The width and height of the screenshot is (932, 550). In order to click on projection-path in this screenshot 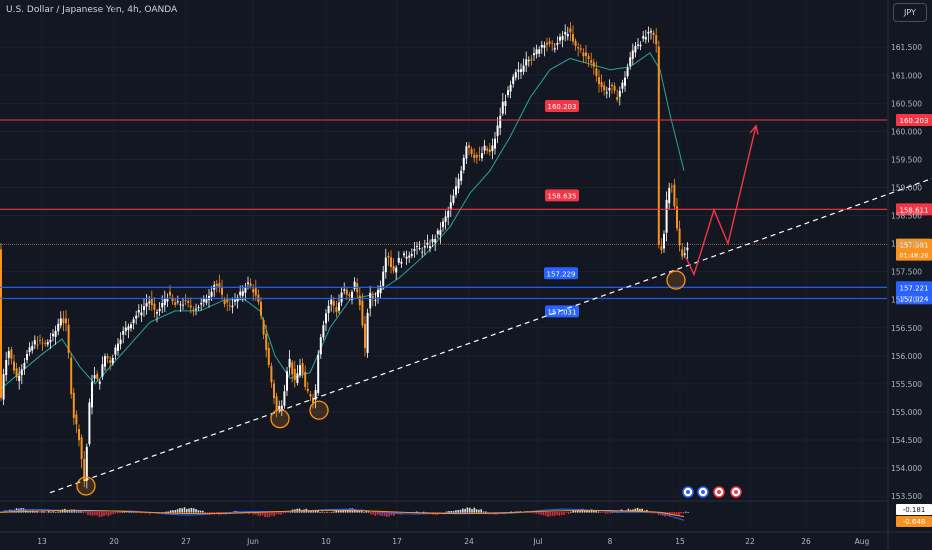, I will do `click(721, 201)`.